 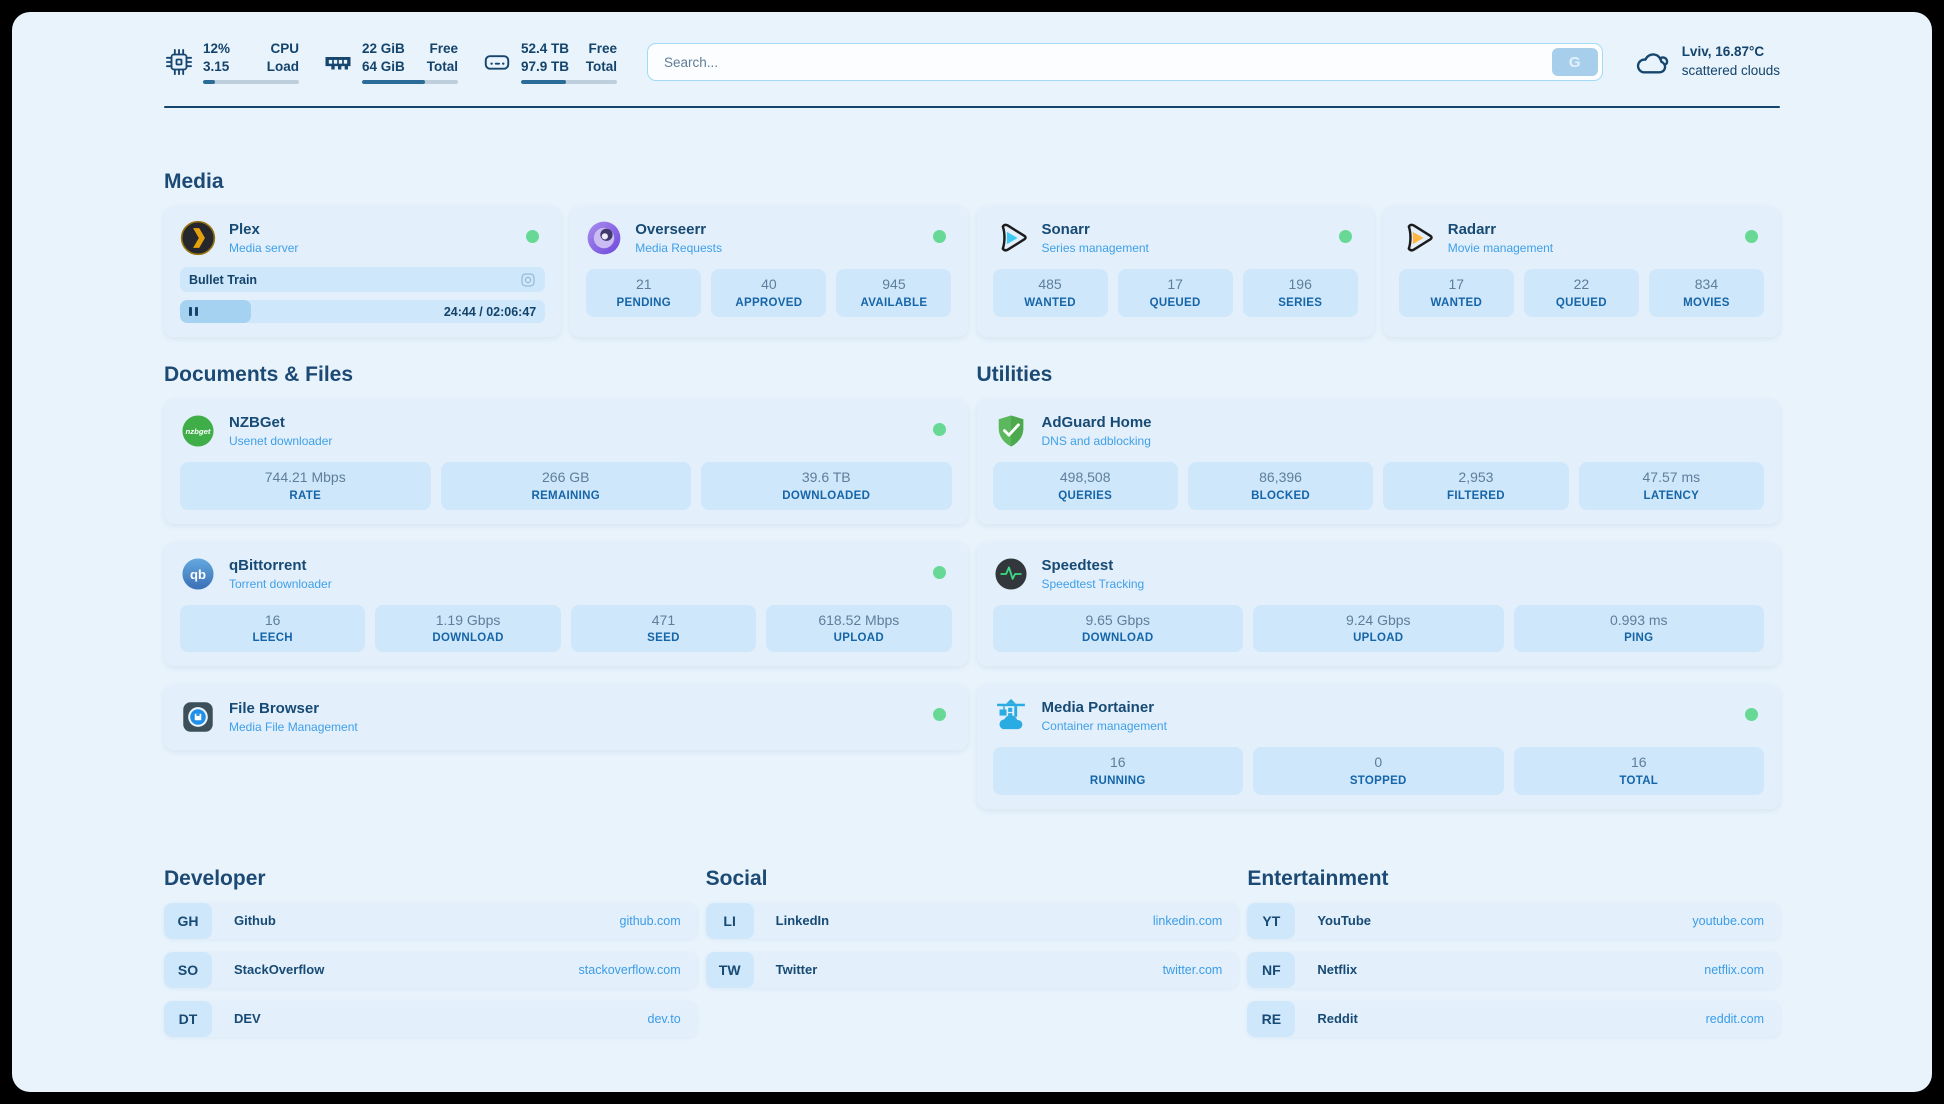 I want to click on playback-time: 24:44 / 02:06:47, so click(x=490, y=311).